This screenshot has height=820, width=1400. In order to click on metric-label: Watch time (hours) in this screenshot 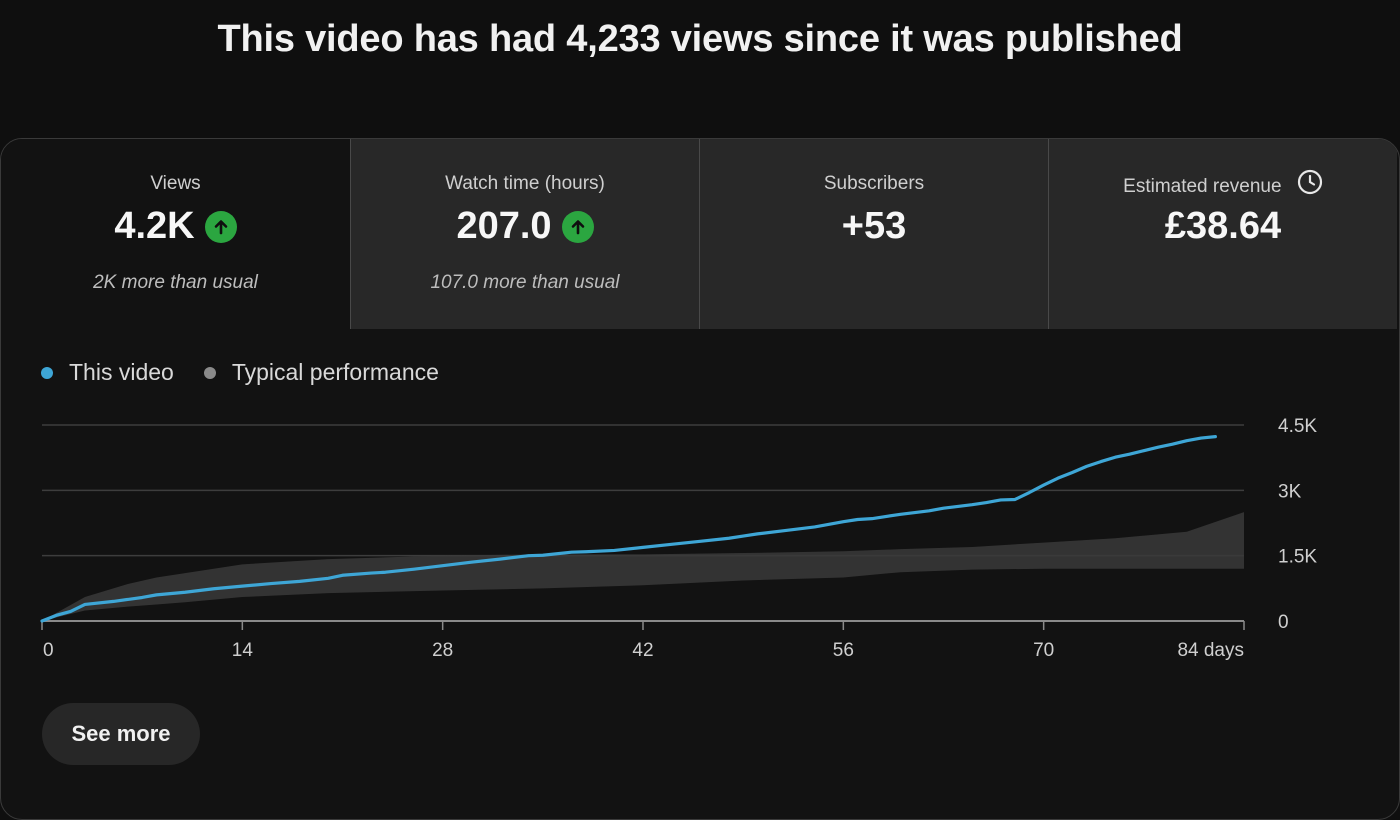, I will do `click(525, 183)`.